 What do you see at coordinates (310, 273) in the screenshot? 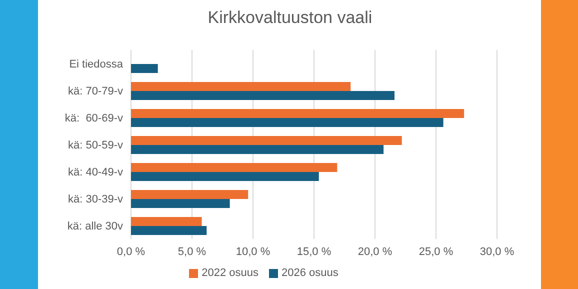
I see `legend-label: 2026 osuus` at bounding box center [310, 273].